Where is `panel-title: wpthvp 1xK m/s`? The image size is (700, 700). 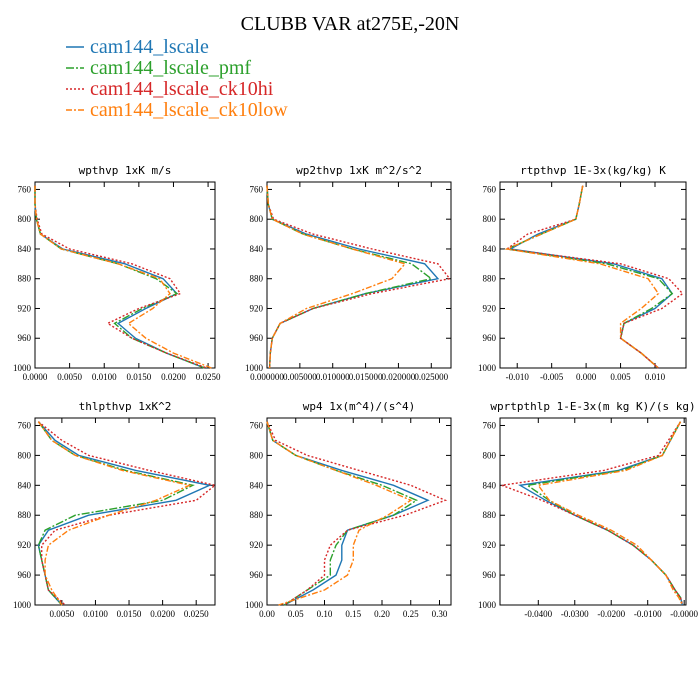
panel-title: wpthvp 1xK m/s is located at coordinates (125, 170).